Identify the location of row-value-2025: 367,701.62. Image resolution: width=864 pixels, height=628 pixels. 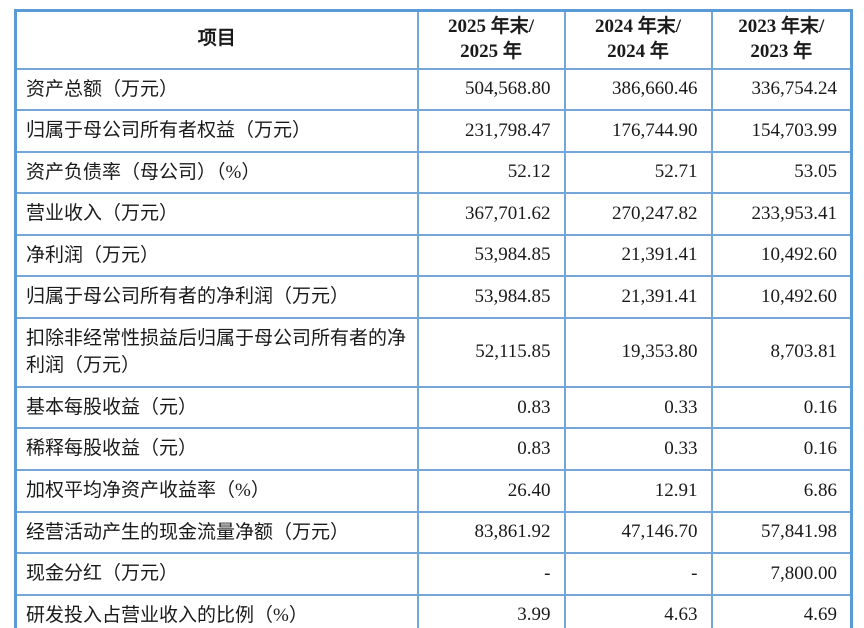
(491, 214).